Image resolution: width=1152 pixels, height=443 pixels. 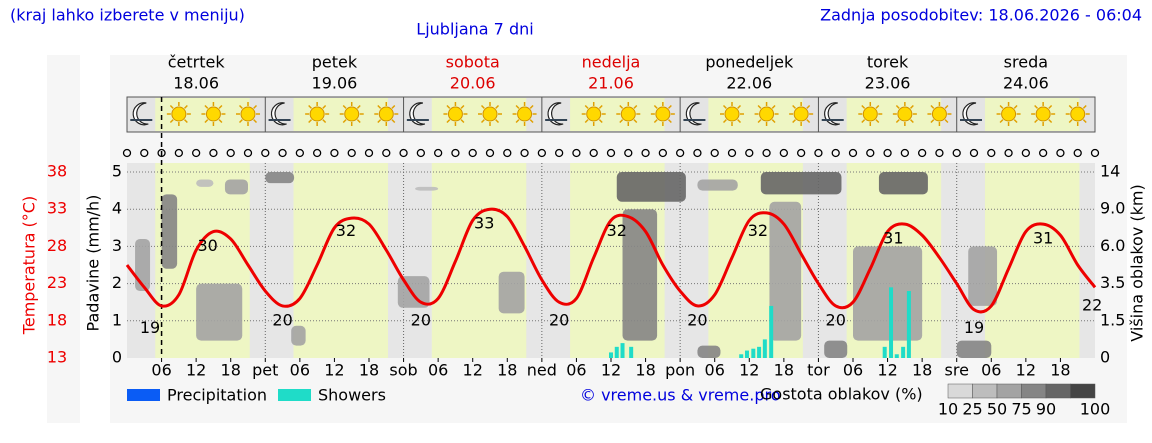 I want to click on y2-tick-label: 3.5, so click(x=1112, y=282).